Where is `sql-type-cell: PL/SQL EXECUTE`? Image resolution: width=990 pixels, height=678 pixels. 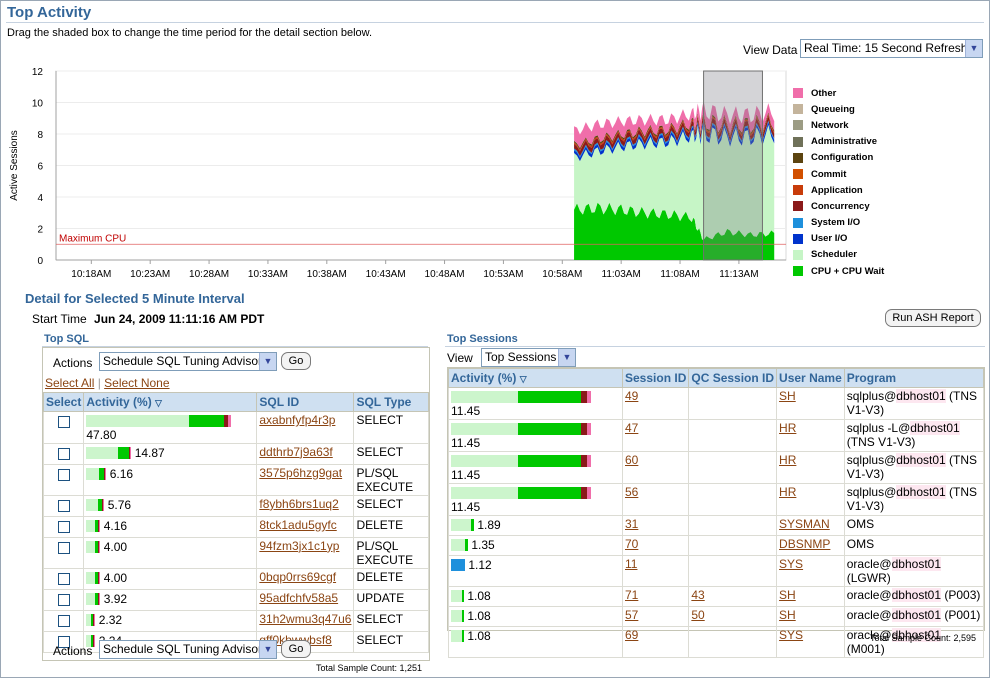 sql-type-cell: PL/SQL EXECUTE is located at coordinates (391, 552).